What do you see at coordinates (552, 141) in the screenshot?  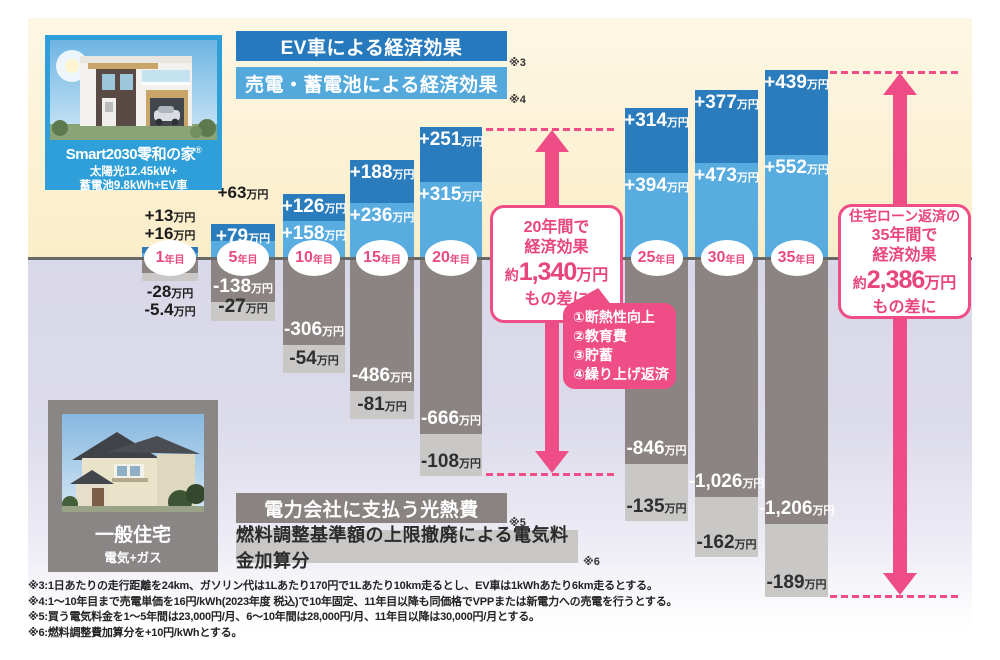 I see `arrow-up-icon` at bounding box center [552, 141].